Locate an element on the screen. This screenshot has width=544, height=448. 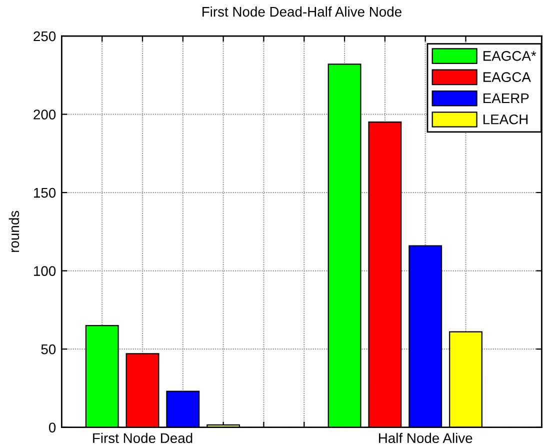
legend-label: EAERP is located at coordinates (506, 98).